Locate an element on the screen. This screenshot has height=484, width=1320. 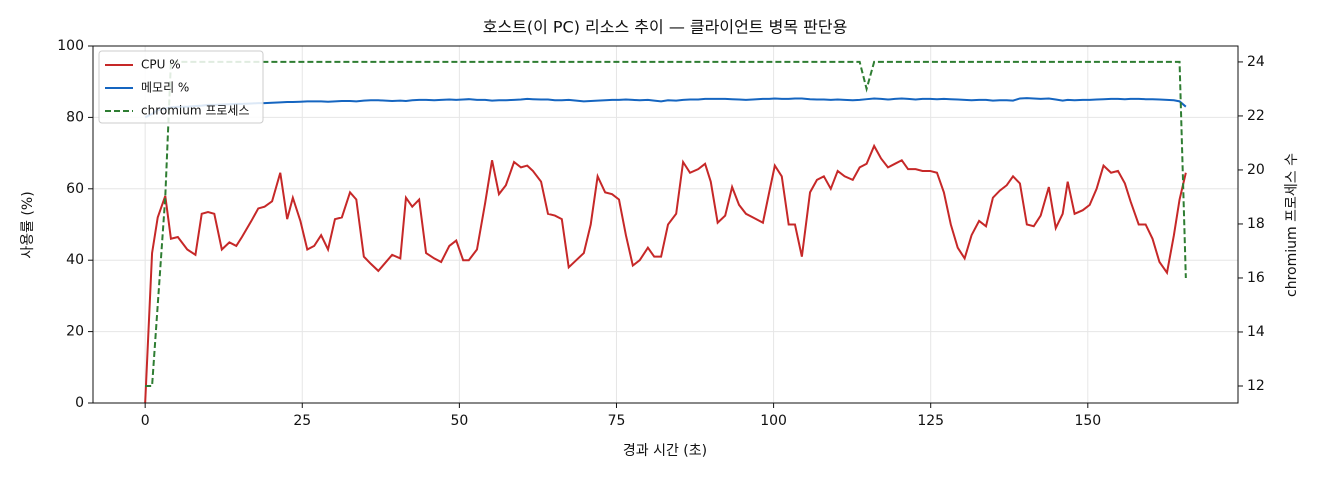
y2-tick-label: 14 is located at coordinates (1256, 332).